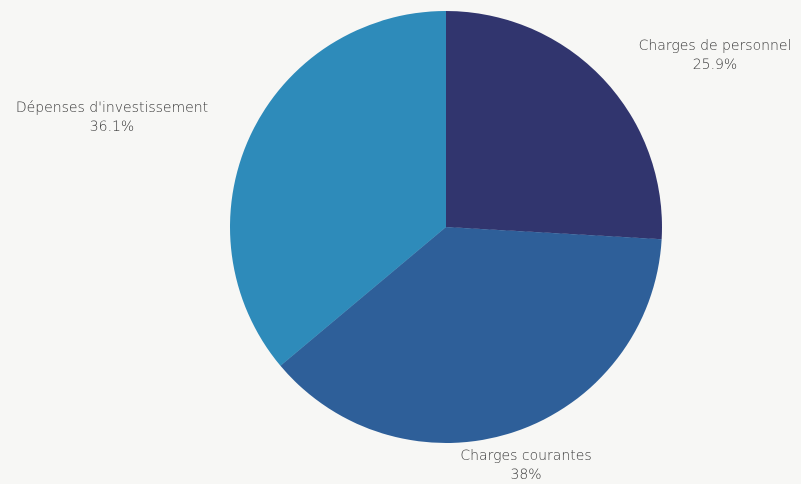 The width and height of the screenshot is (801, 484). Describe the element at coordinates (525, 475) in the screenshot. I see `slice-percent-charges-courantes: 38%` at that location.